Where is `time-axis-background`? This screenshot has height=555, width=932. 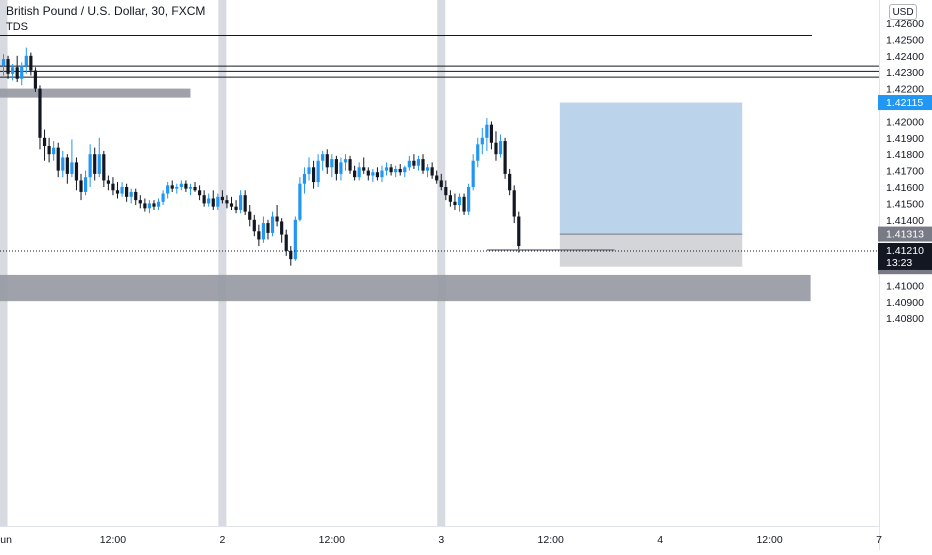
time-axis-background is located at coordinates (439, 538).